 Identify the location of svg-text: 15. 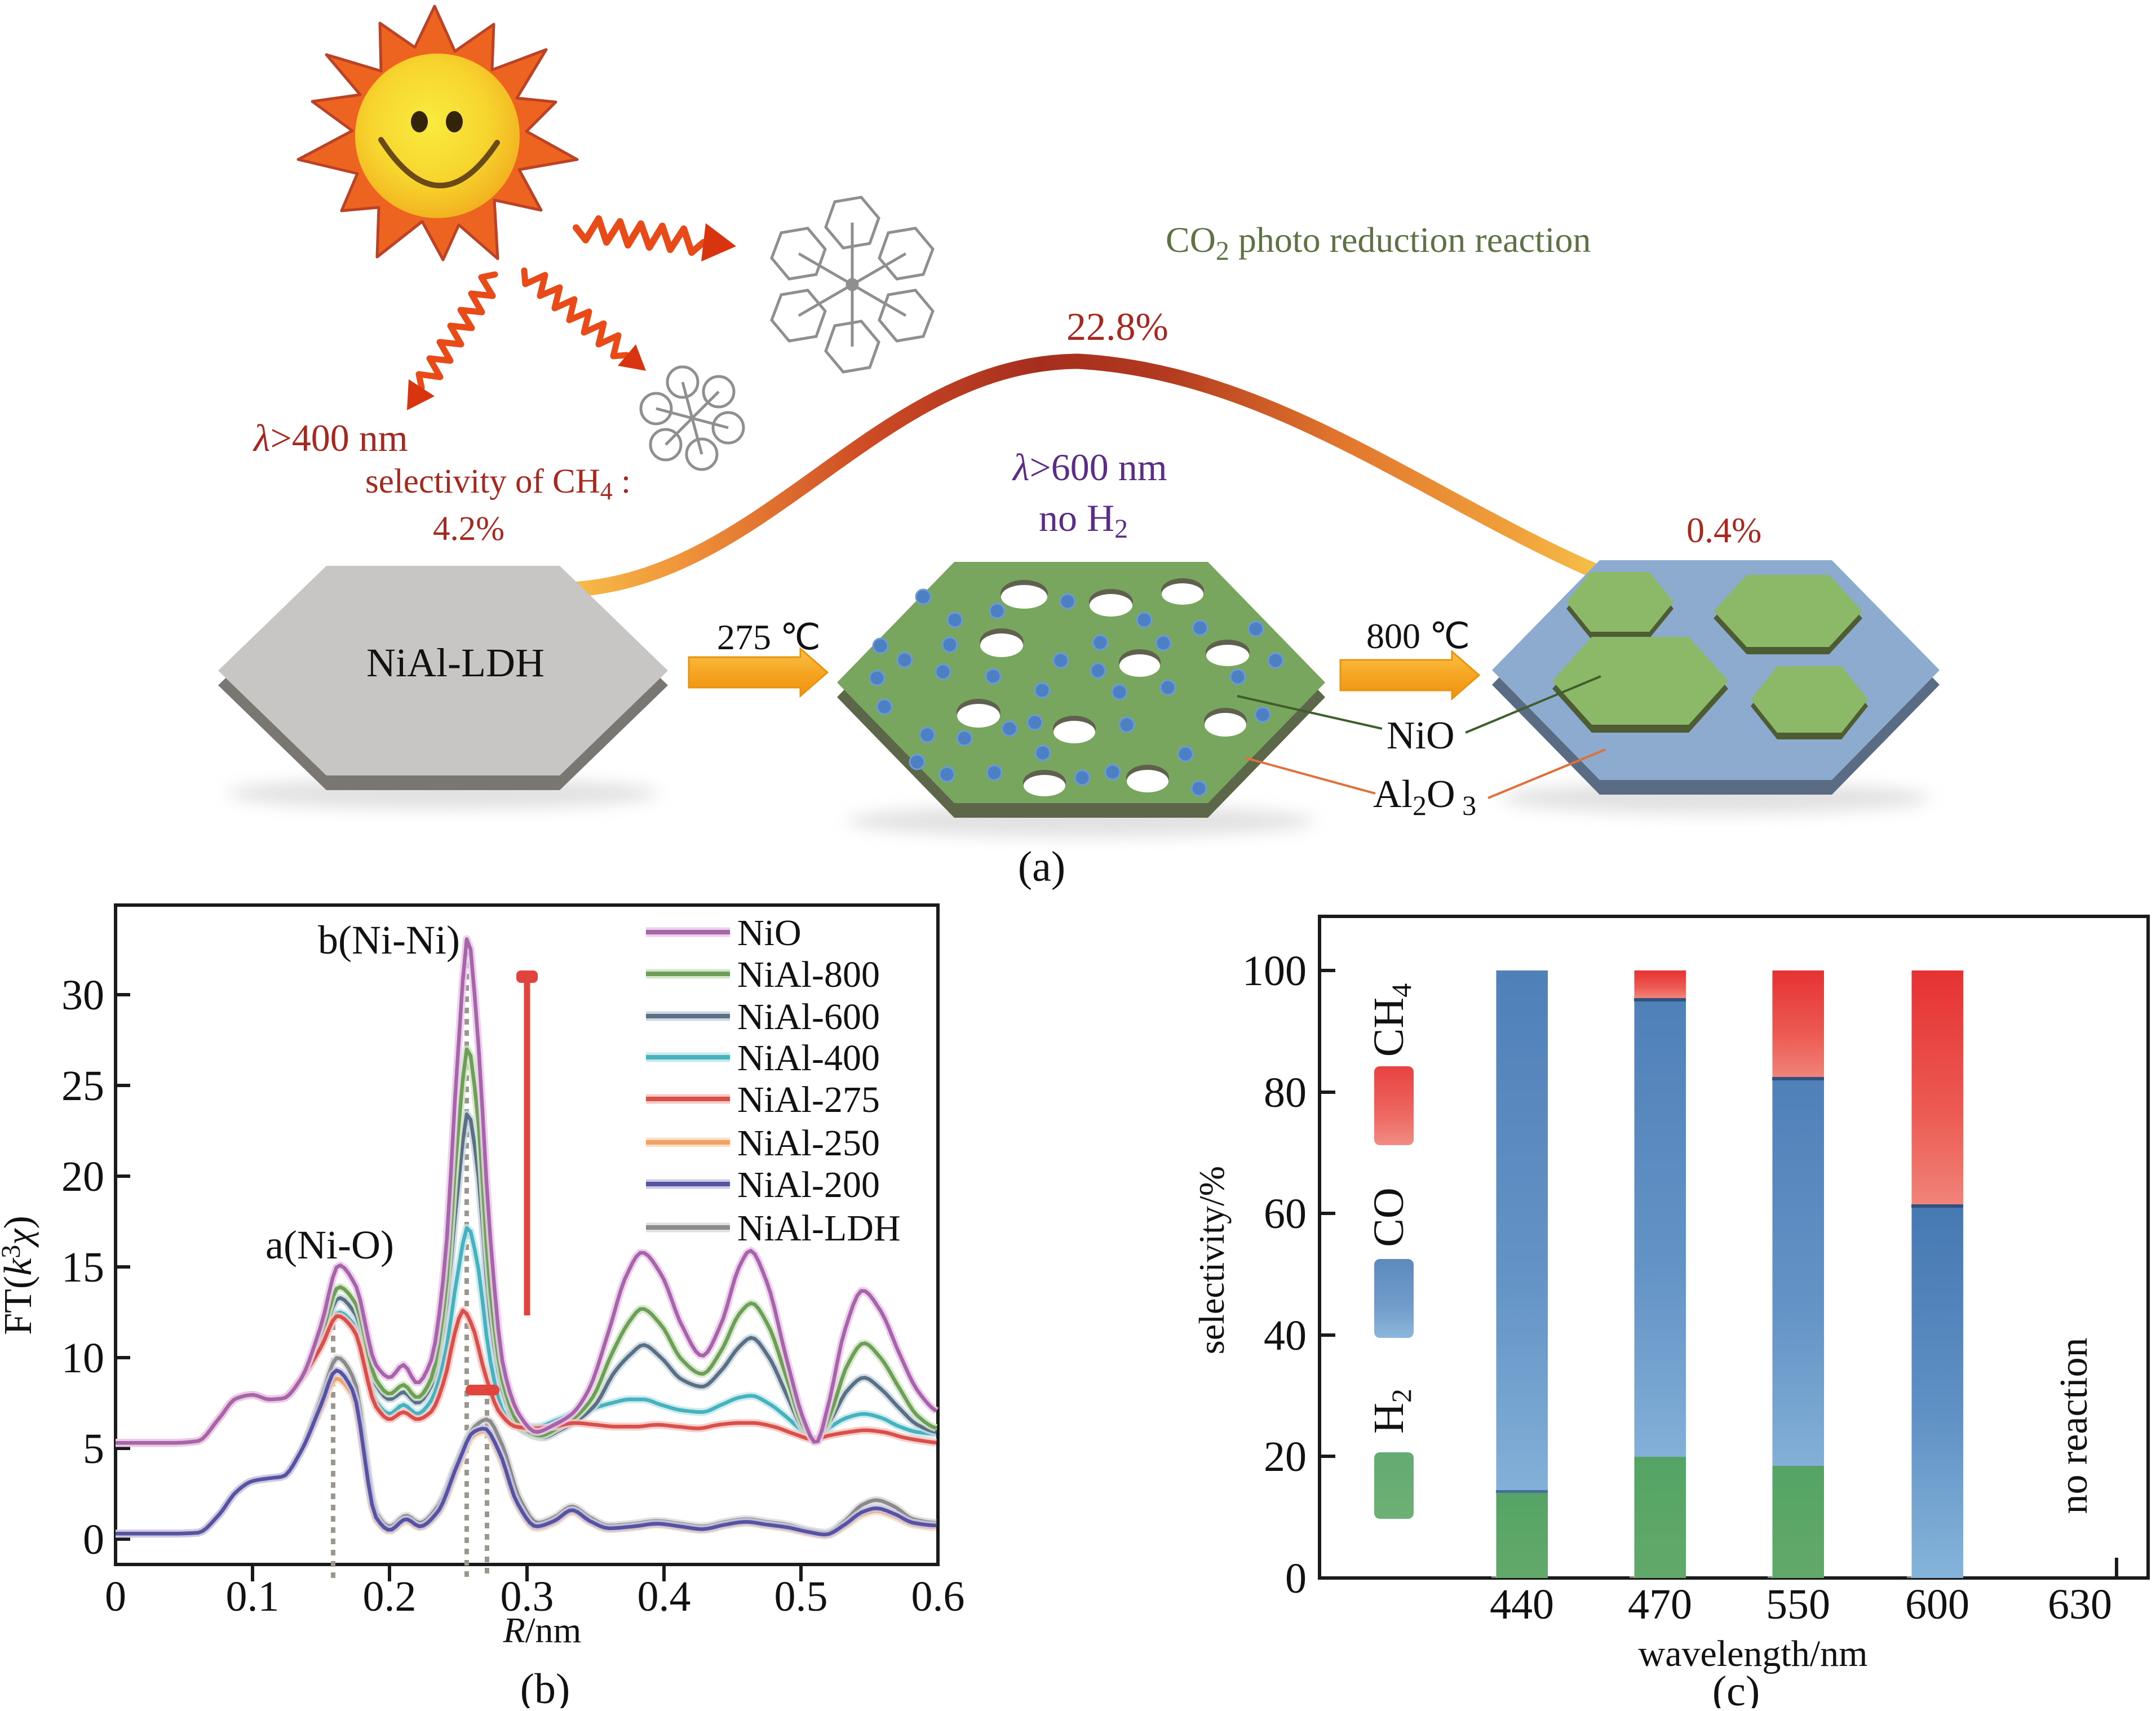
(82, 1267).